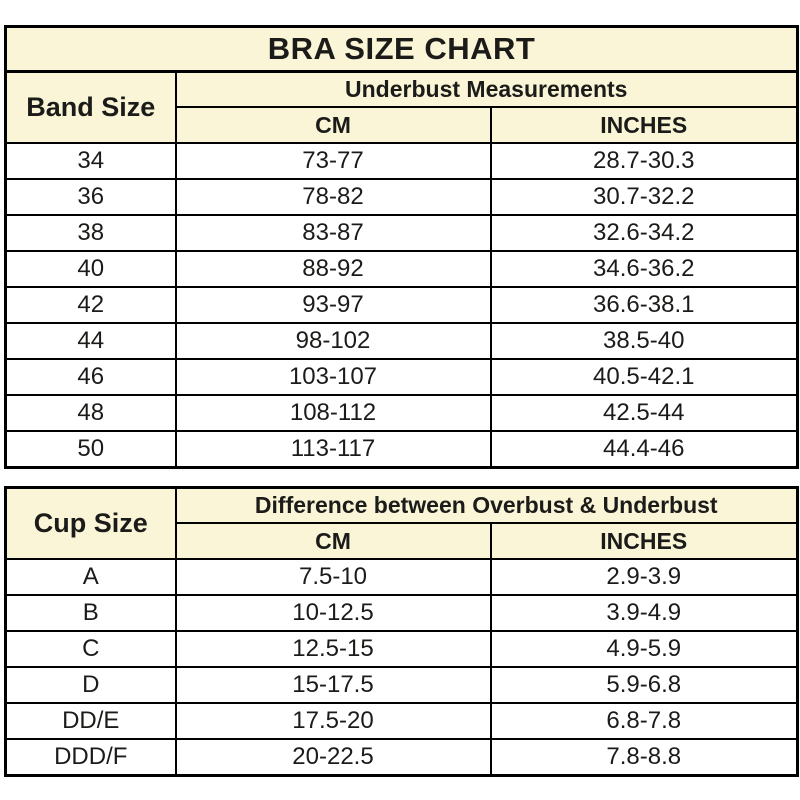 This screenshot has width=800, height=800. I want to click on table-row: 48 108-112 42.5-44, so click(401, 413).